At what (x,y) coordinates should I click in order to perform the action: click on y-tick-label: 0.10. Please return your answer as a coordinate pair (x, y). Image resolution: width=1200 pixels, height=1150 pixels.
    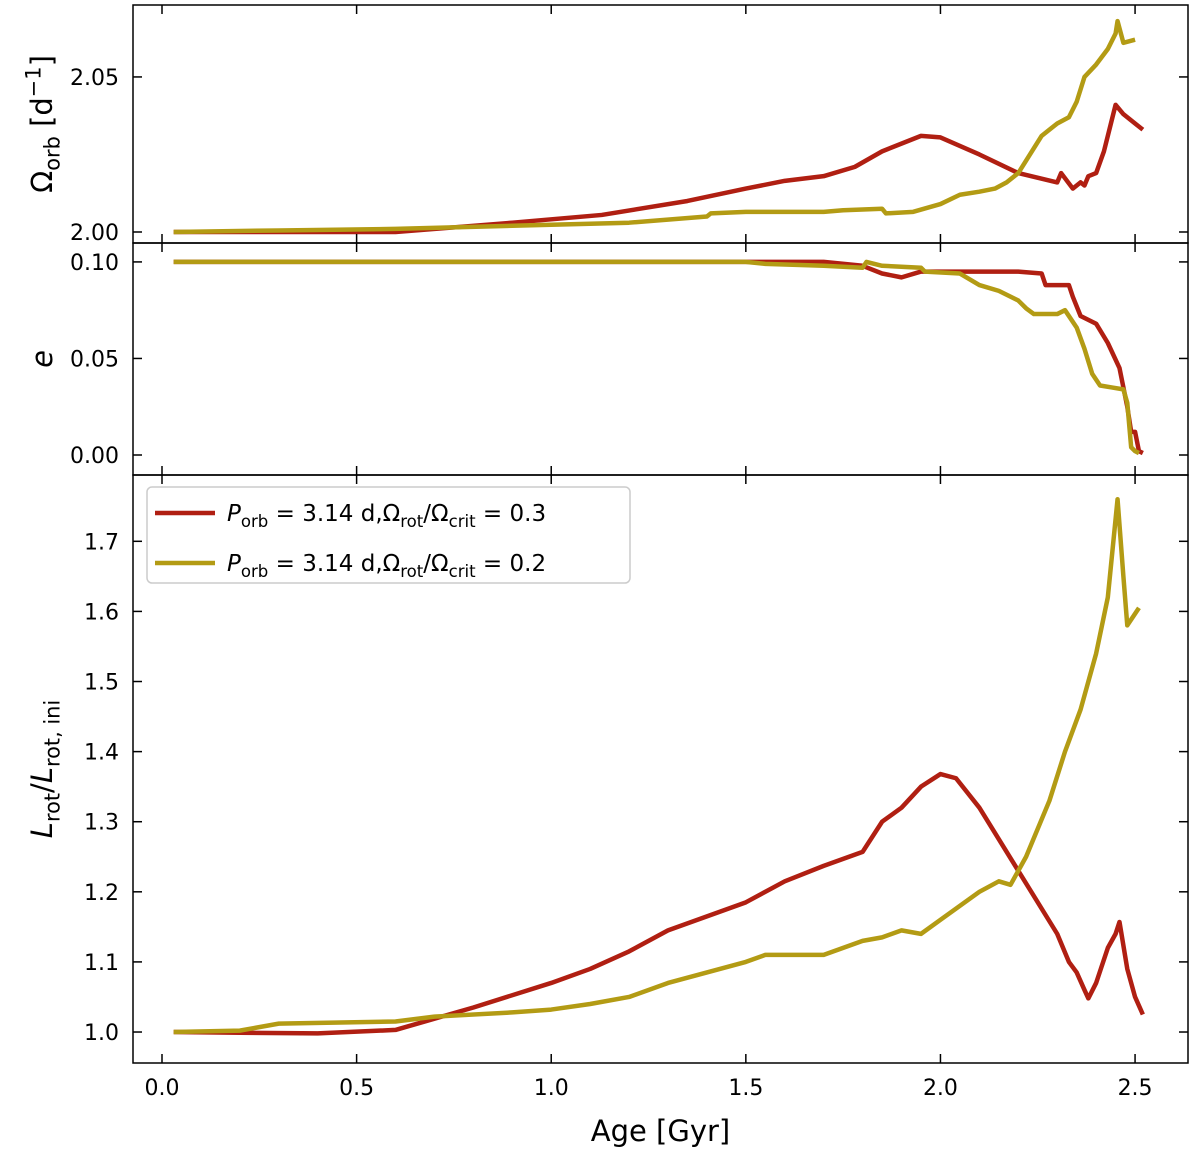
    Looking at the image, I should click on (94, 263).